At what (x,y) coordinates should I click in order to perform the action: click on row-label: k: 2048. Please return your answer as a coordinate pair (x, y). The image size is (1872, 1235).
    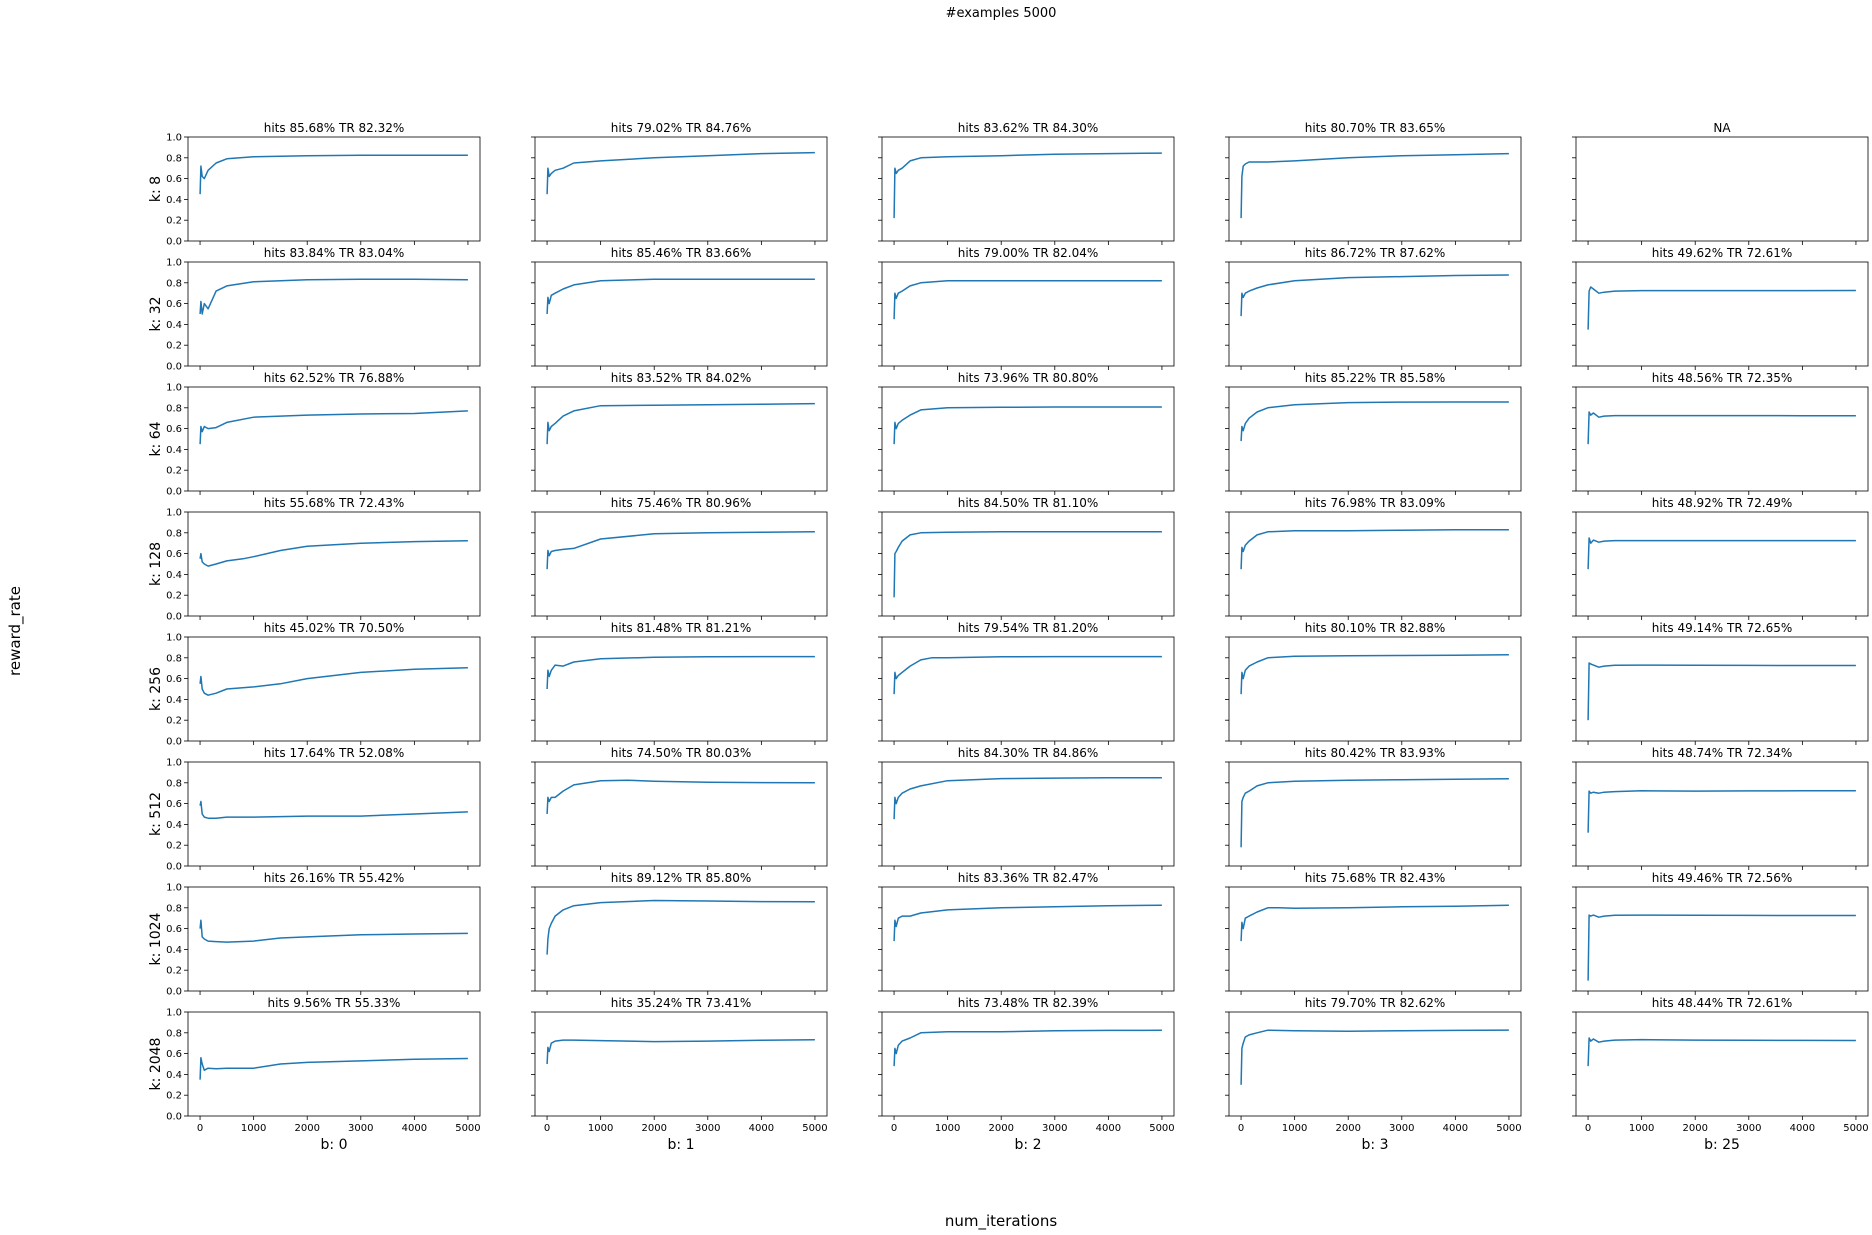
    Looking at the image, I should click on (156, 1064).